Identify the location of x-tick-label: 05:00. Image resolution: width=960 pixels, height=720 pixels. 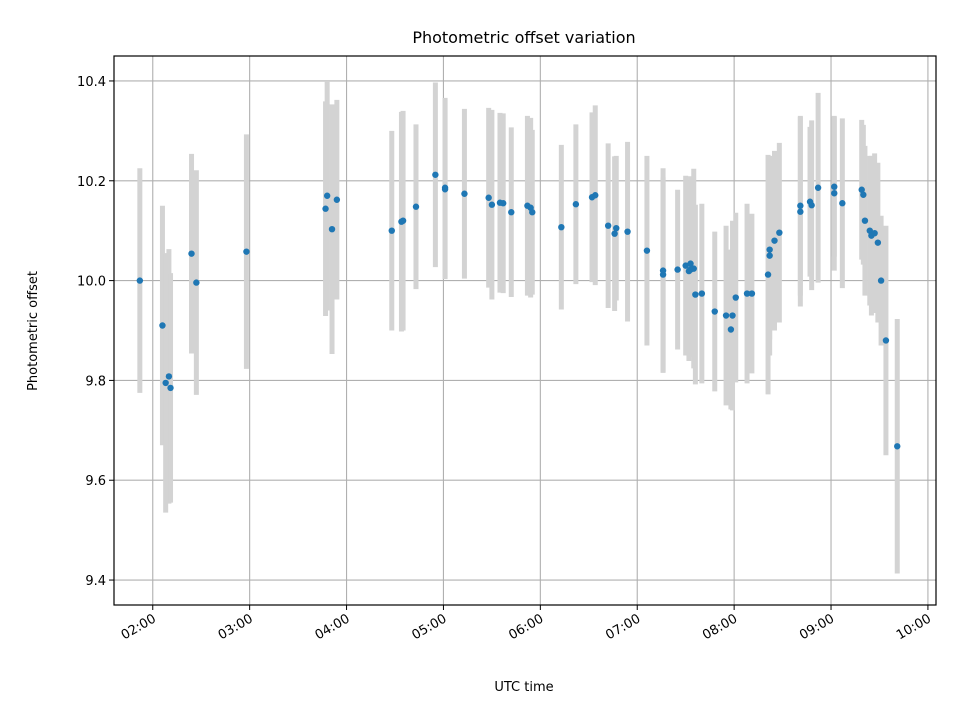
(429, 627).